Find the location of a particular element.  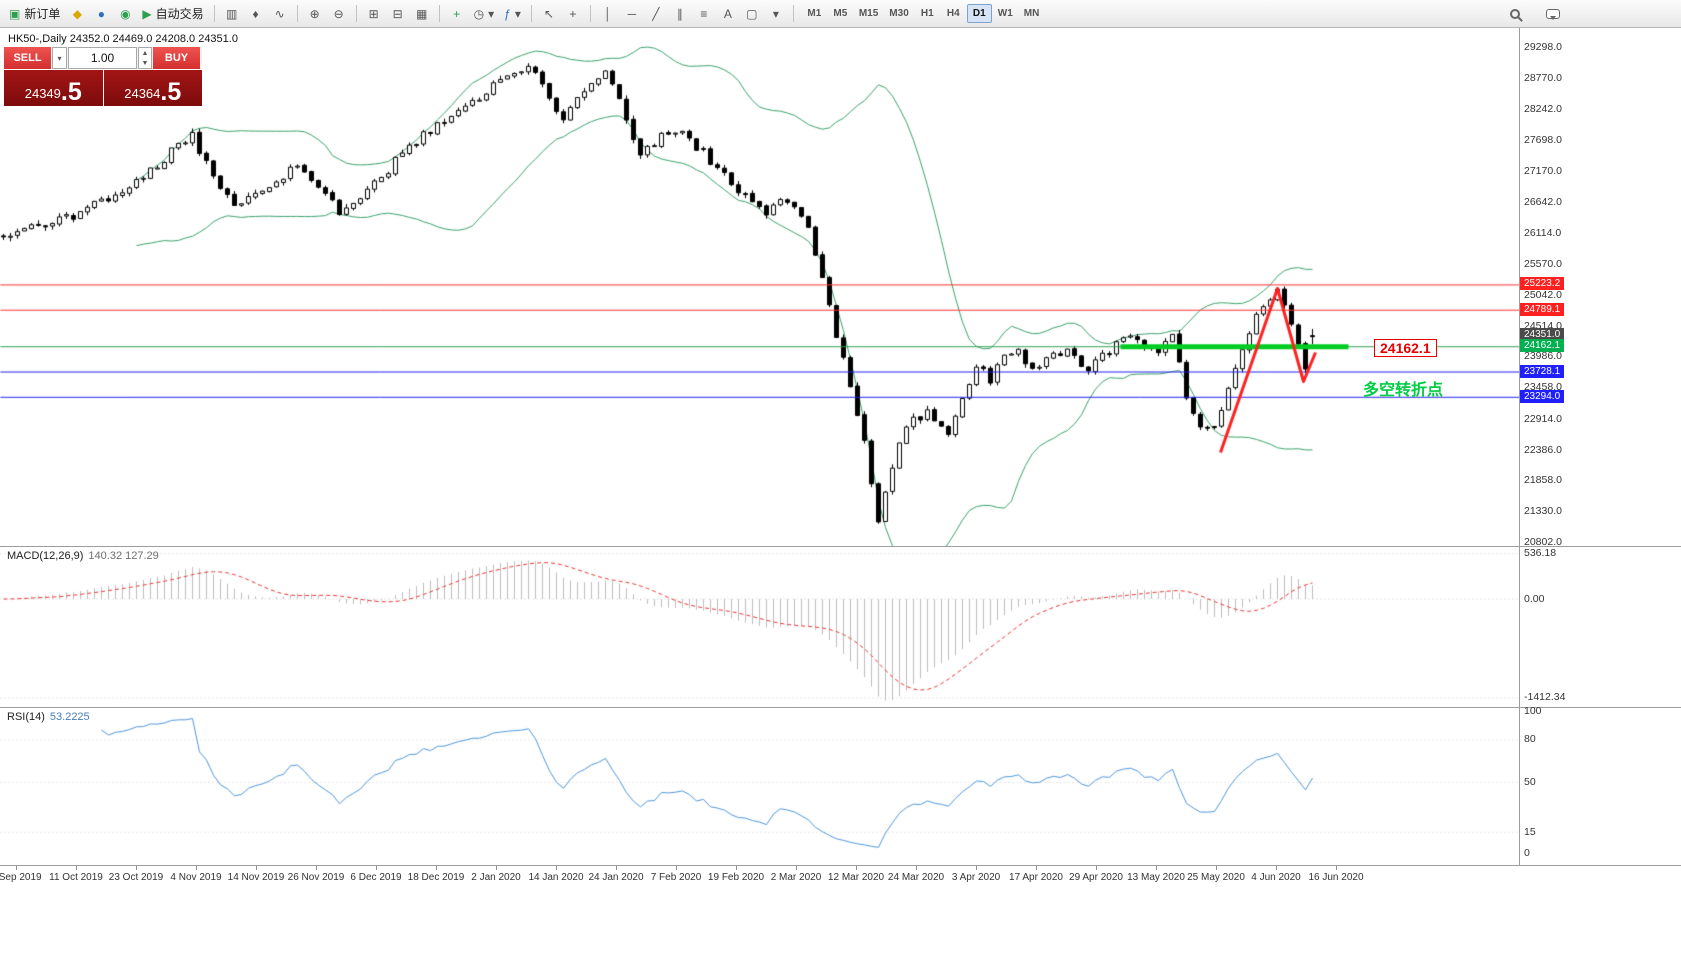

alerts-button: ◉ is located at coordinates (125, 14).